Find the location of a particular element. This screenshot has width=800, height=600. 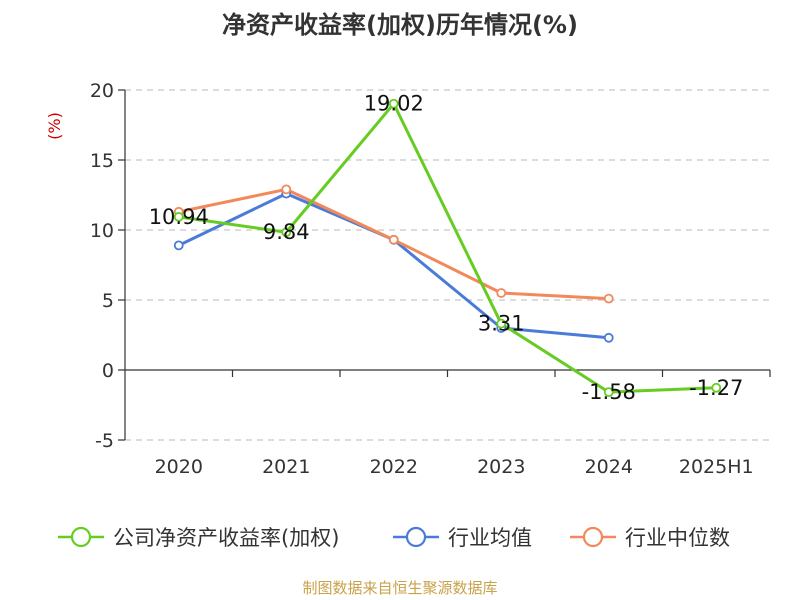

data-label: -1.27 is located at coordinates (716, 388).